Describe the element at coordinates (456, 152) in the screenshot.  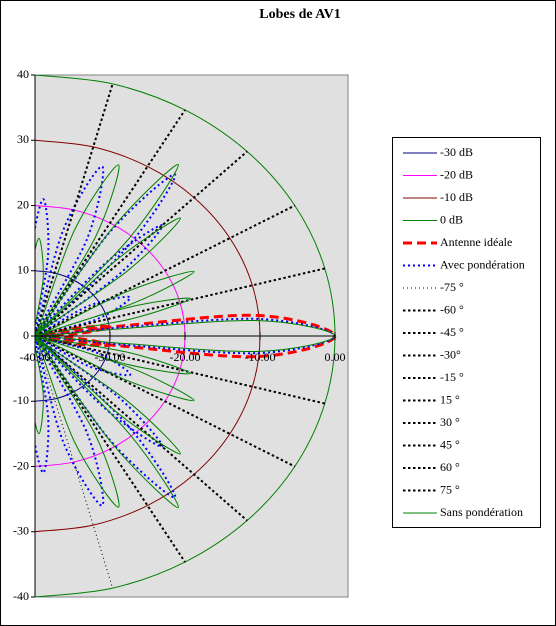
I see `legend-label: -30 dB` at that location.